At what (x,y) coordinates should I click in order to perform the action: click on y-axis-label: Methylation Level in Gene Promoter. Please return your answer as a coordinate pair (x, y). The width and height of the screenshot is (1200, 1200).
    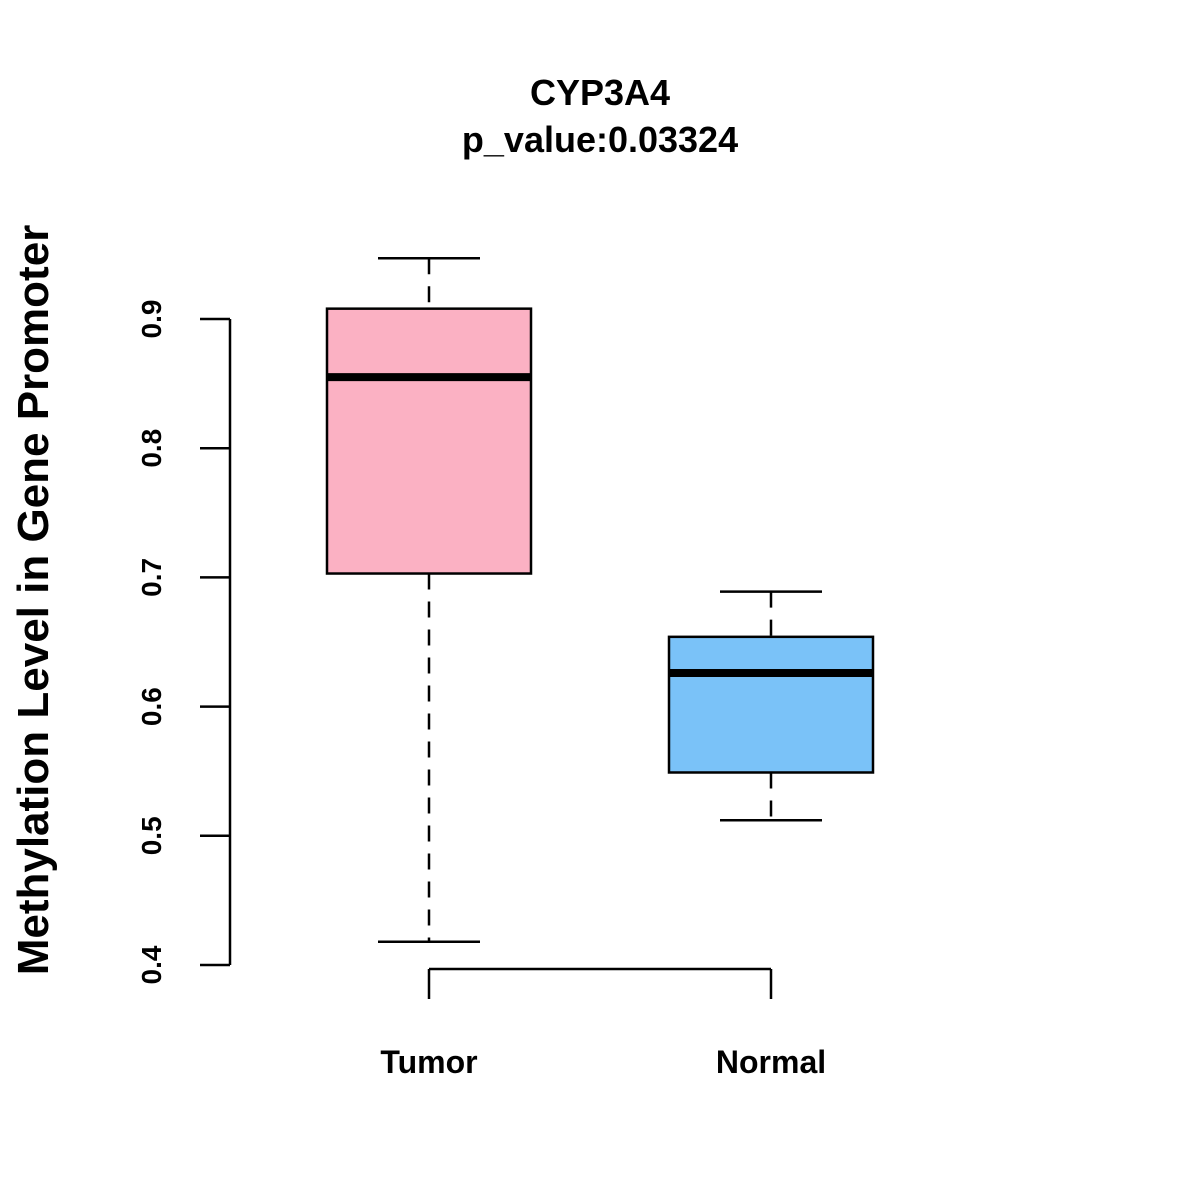
    Looking at the image, I should click on (33, 600).